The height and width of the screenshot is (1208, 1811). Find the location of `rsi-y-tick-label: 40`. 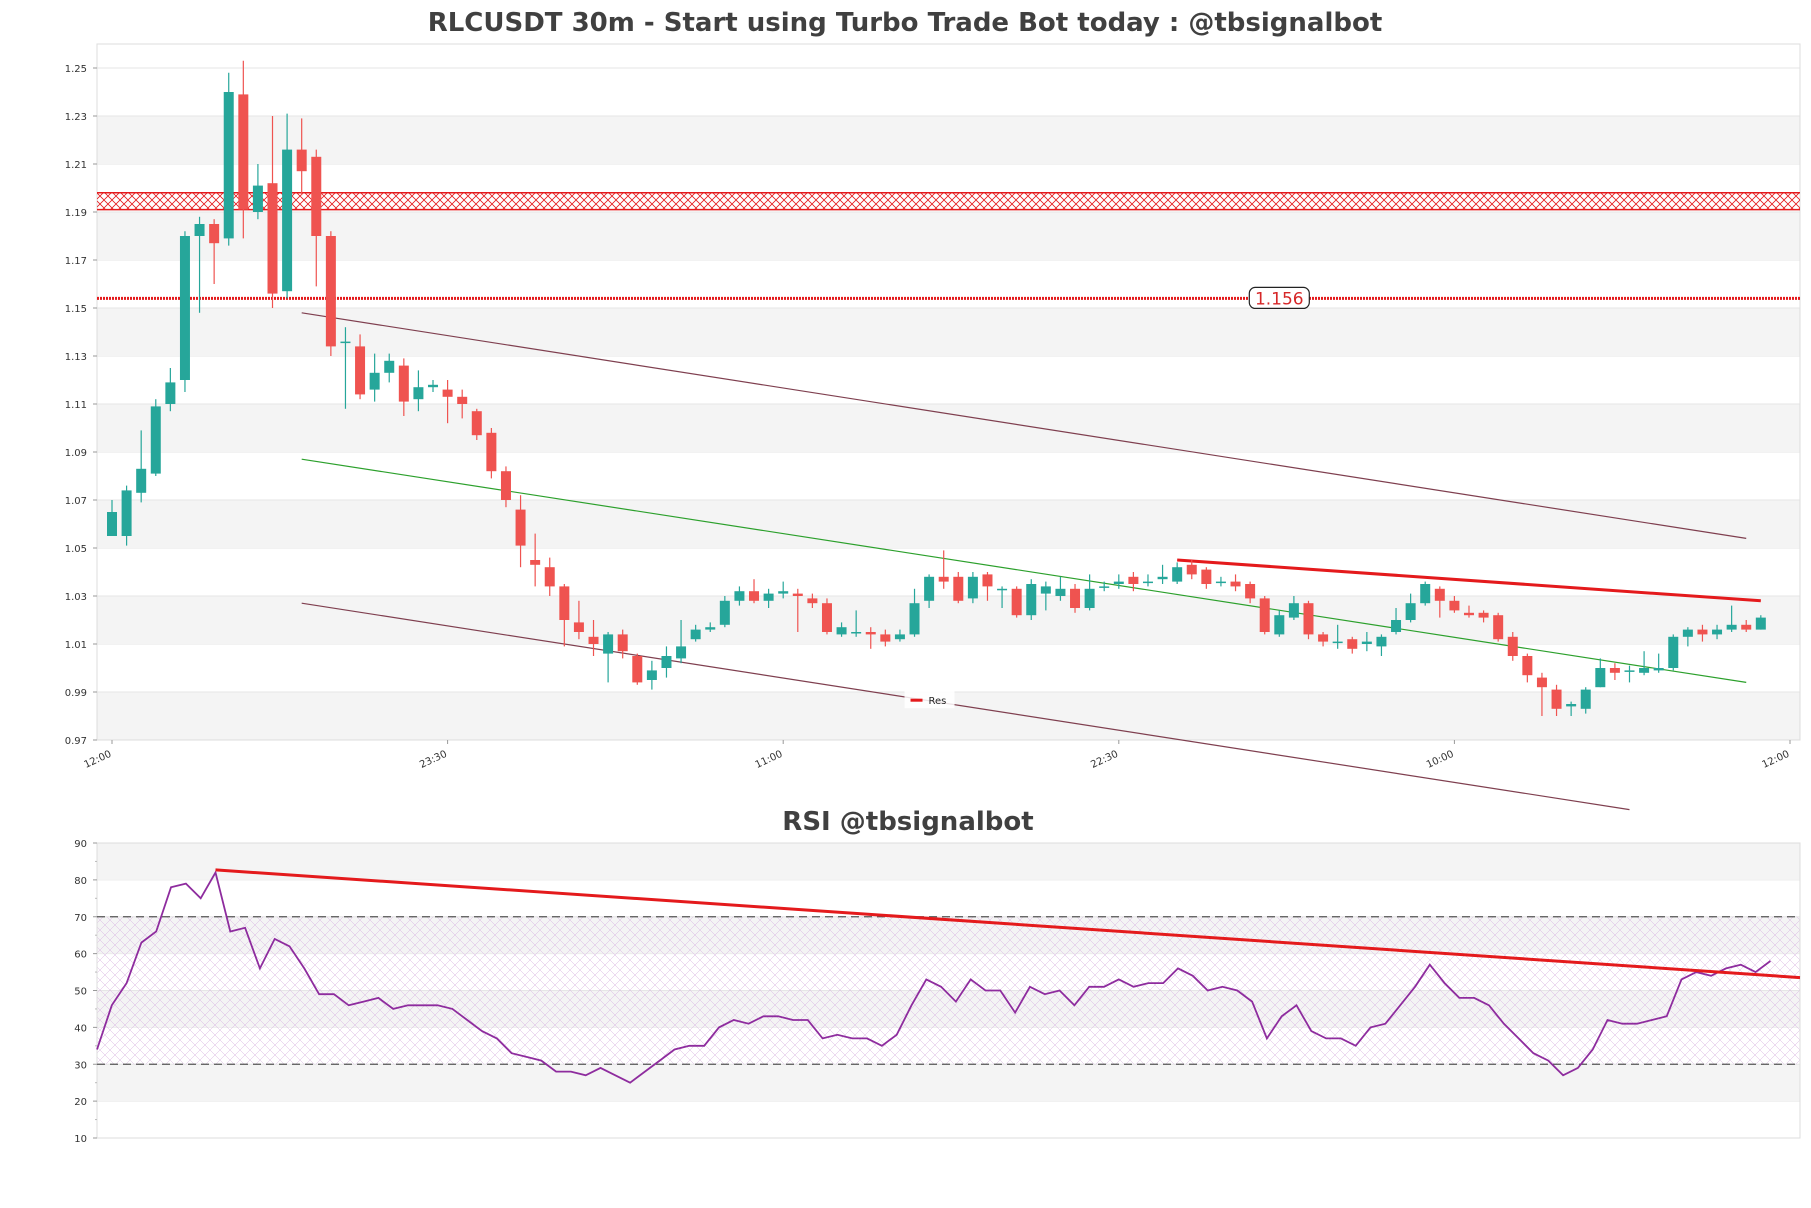

rsi-y-tick-label: 40 is located at coordinates (80, 1028).